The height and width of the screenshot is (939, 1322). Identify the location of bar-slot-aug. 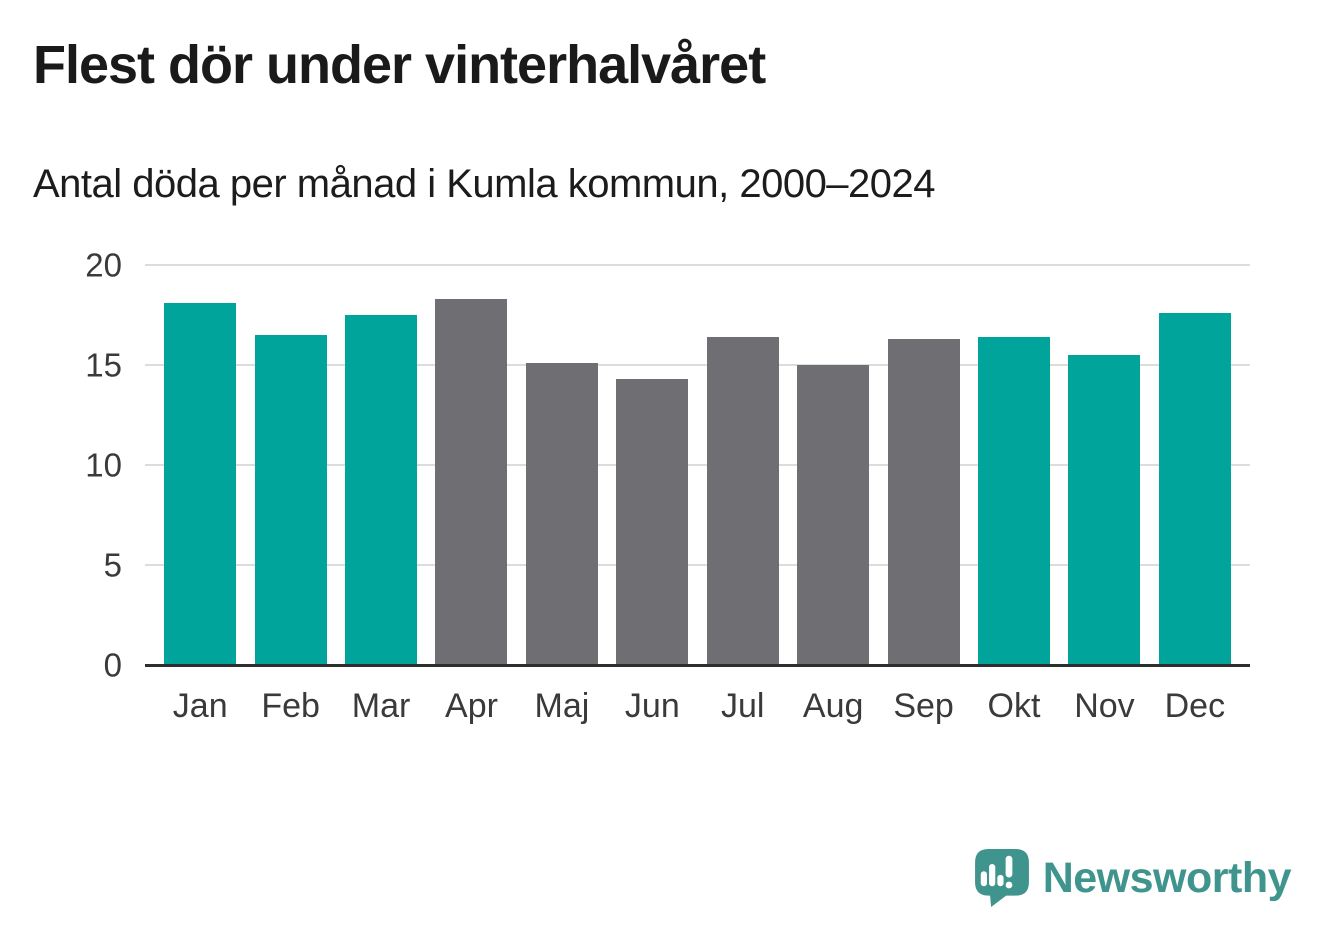
(833, 465).